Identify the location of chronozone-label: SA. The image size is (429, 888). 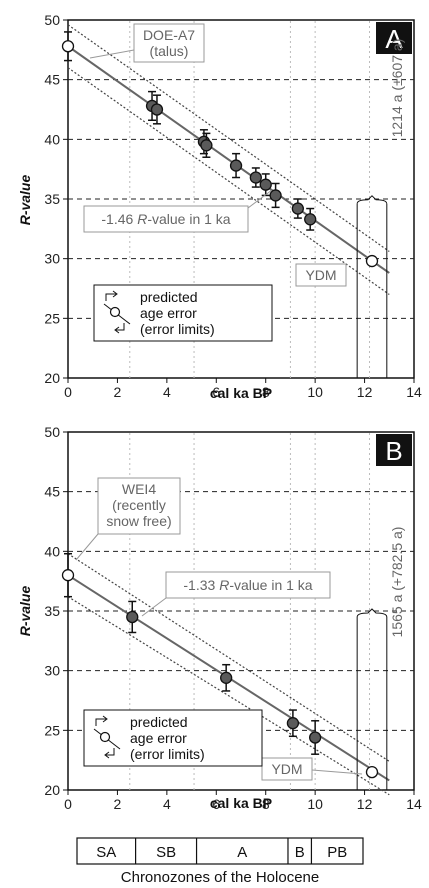
(106, 852).